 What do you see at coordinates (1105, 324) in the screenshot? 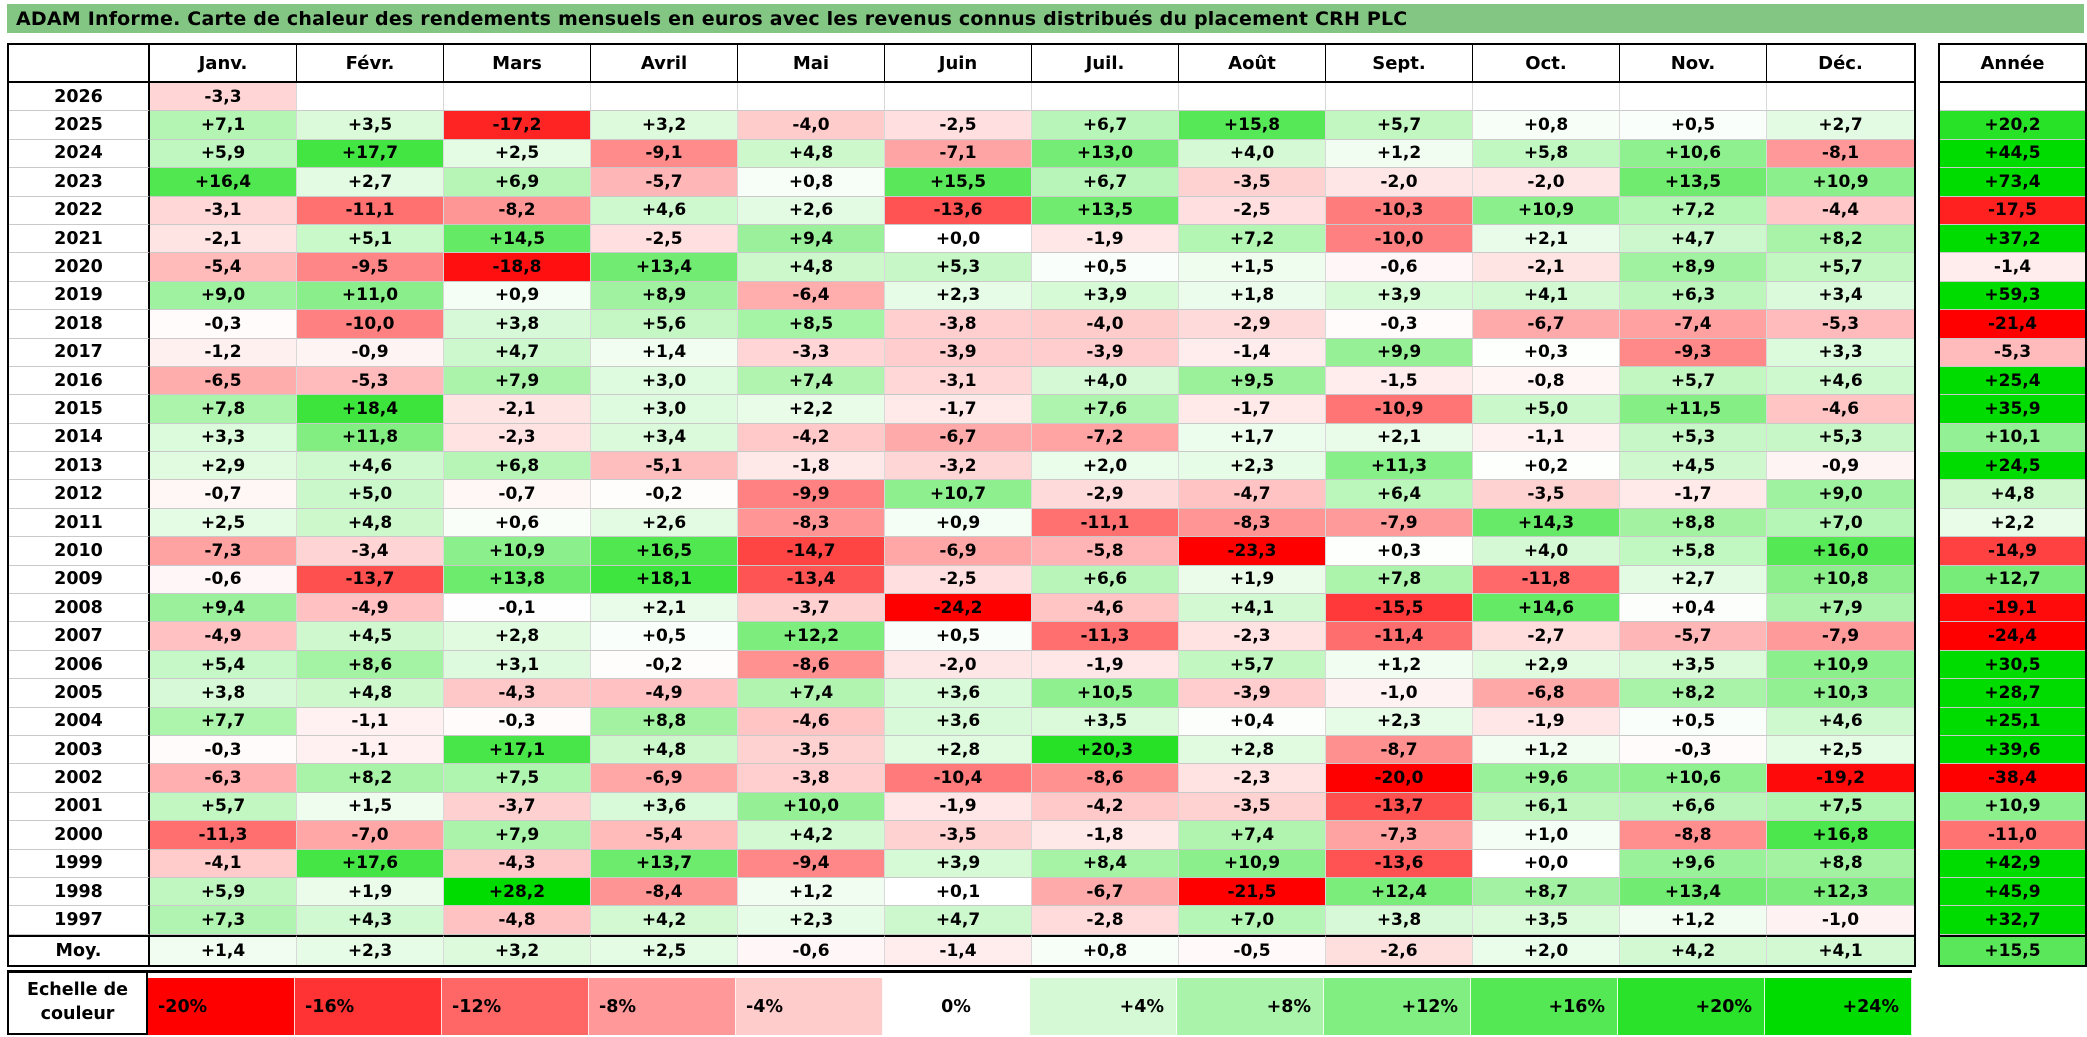
I see `return-cell: -4,0` at bounding box center [1105, 324].